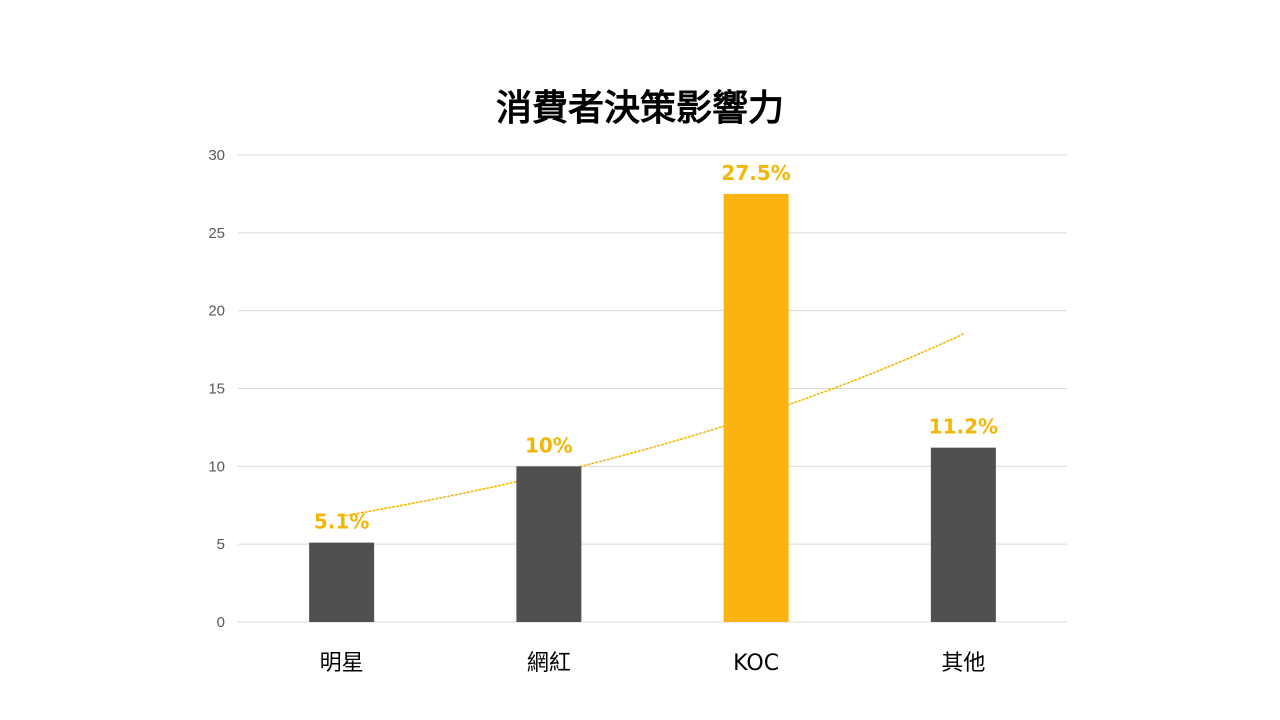 This screenshot has height=720, width=1280. What do you see at coordinates (216, 466) in the screenshot?
I see `y-tick-label: 10` at bounding box center [216, 466].